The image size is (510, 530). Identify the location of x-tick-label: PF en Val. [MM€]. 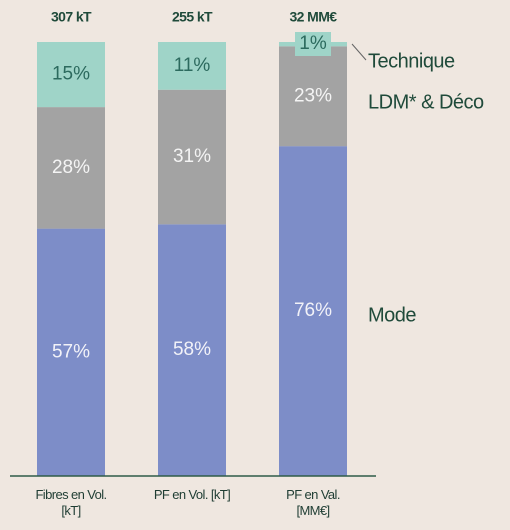
(313, 502).